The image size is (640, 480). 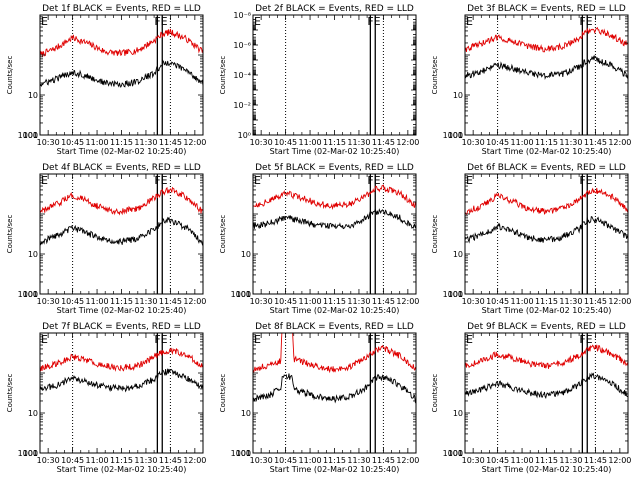 What do you see at coordinates (546, 168) in the screenshot?
I see `panel-title: Det 6f BLACK = Events, RED = LLD` at bounding box center [546, 168].